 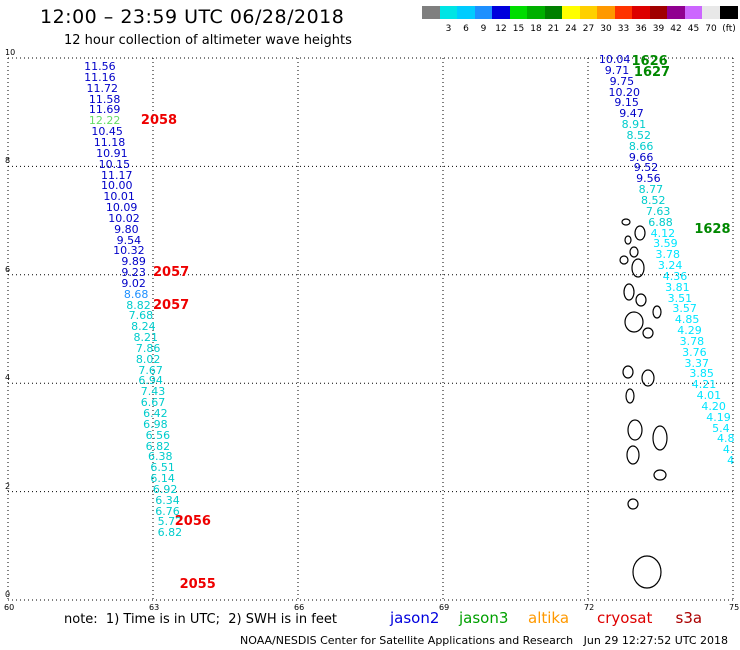 What do you see at coordinates (117, 186) in the screenshot?
I see `swh-observation: 10.00` at bounding box center [117, 186].